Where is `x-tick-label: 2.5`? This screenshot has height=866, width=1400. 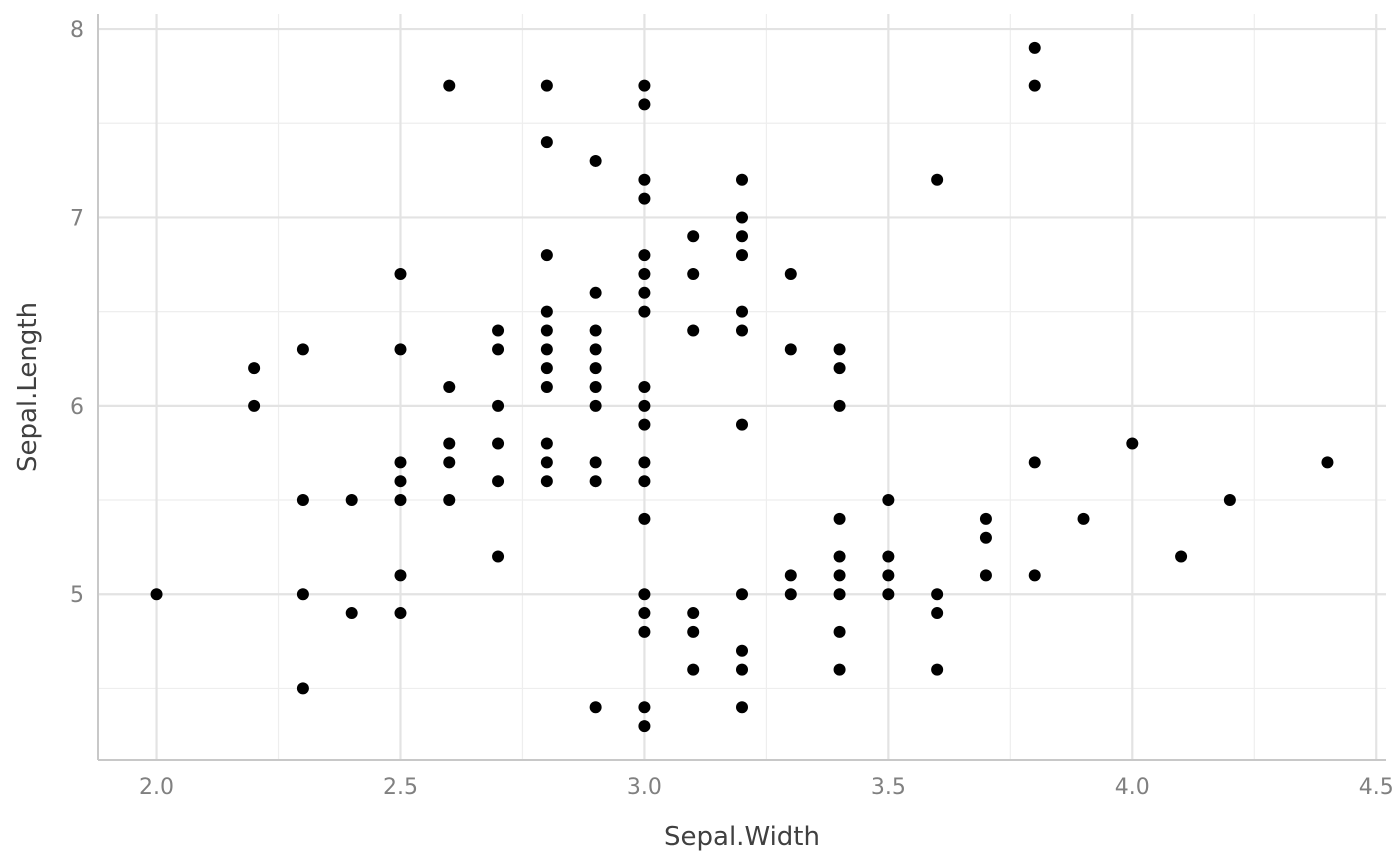 x-tick-label: 2.5 is located at coordinates (400, 787).